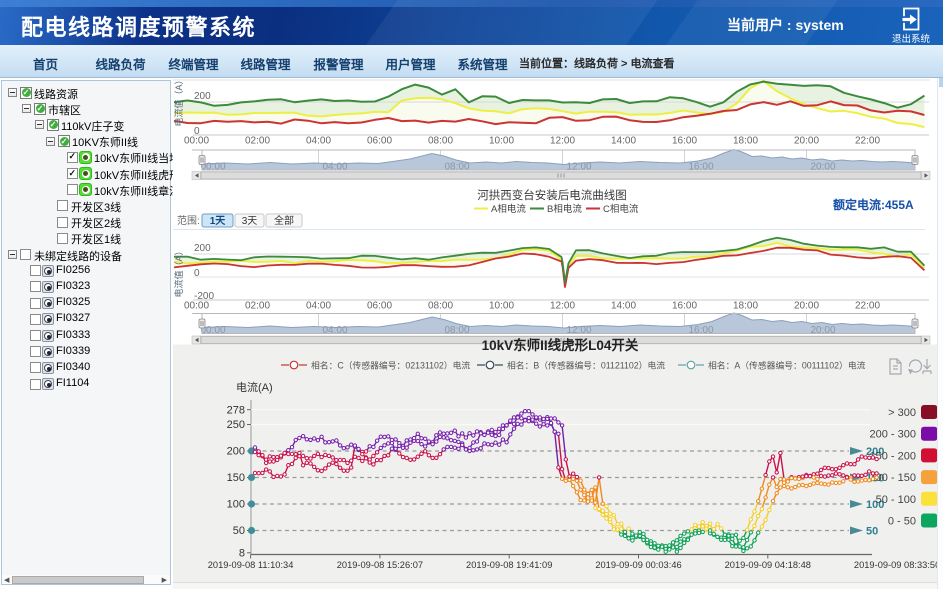  I want to click on svg-text: 10kV东师II线虎形L04开关, so click(560, 345).